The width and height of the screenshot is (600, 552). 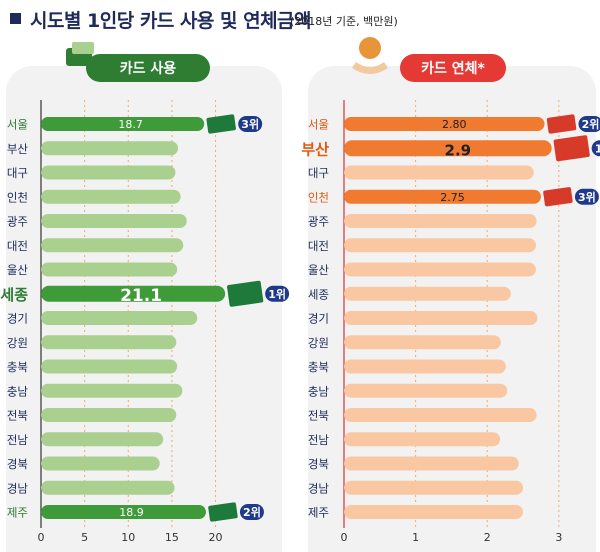 I want to click on data-label: 2.9, so click(x=458, y=150).